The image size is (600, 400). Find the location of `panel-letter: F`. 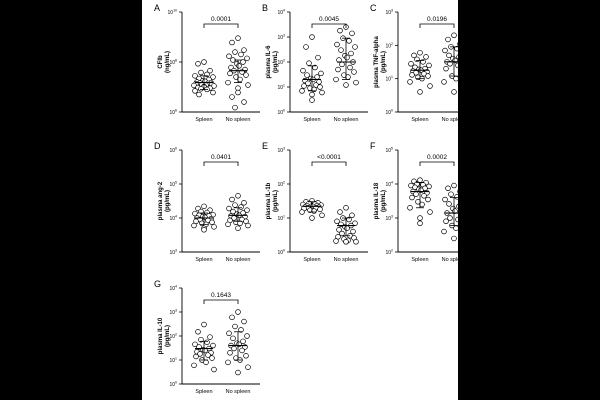

panel-letter: F is located at coordinates (373, 146).